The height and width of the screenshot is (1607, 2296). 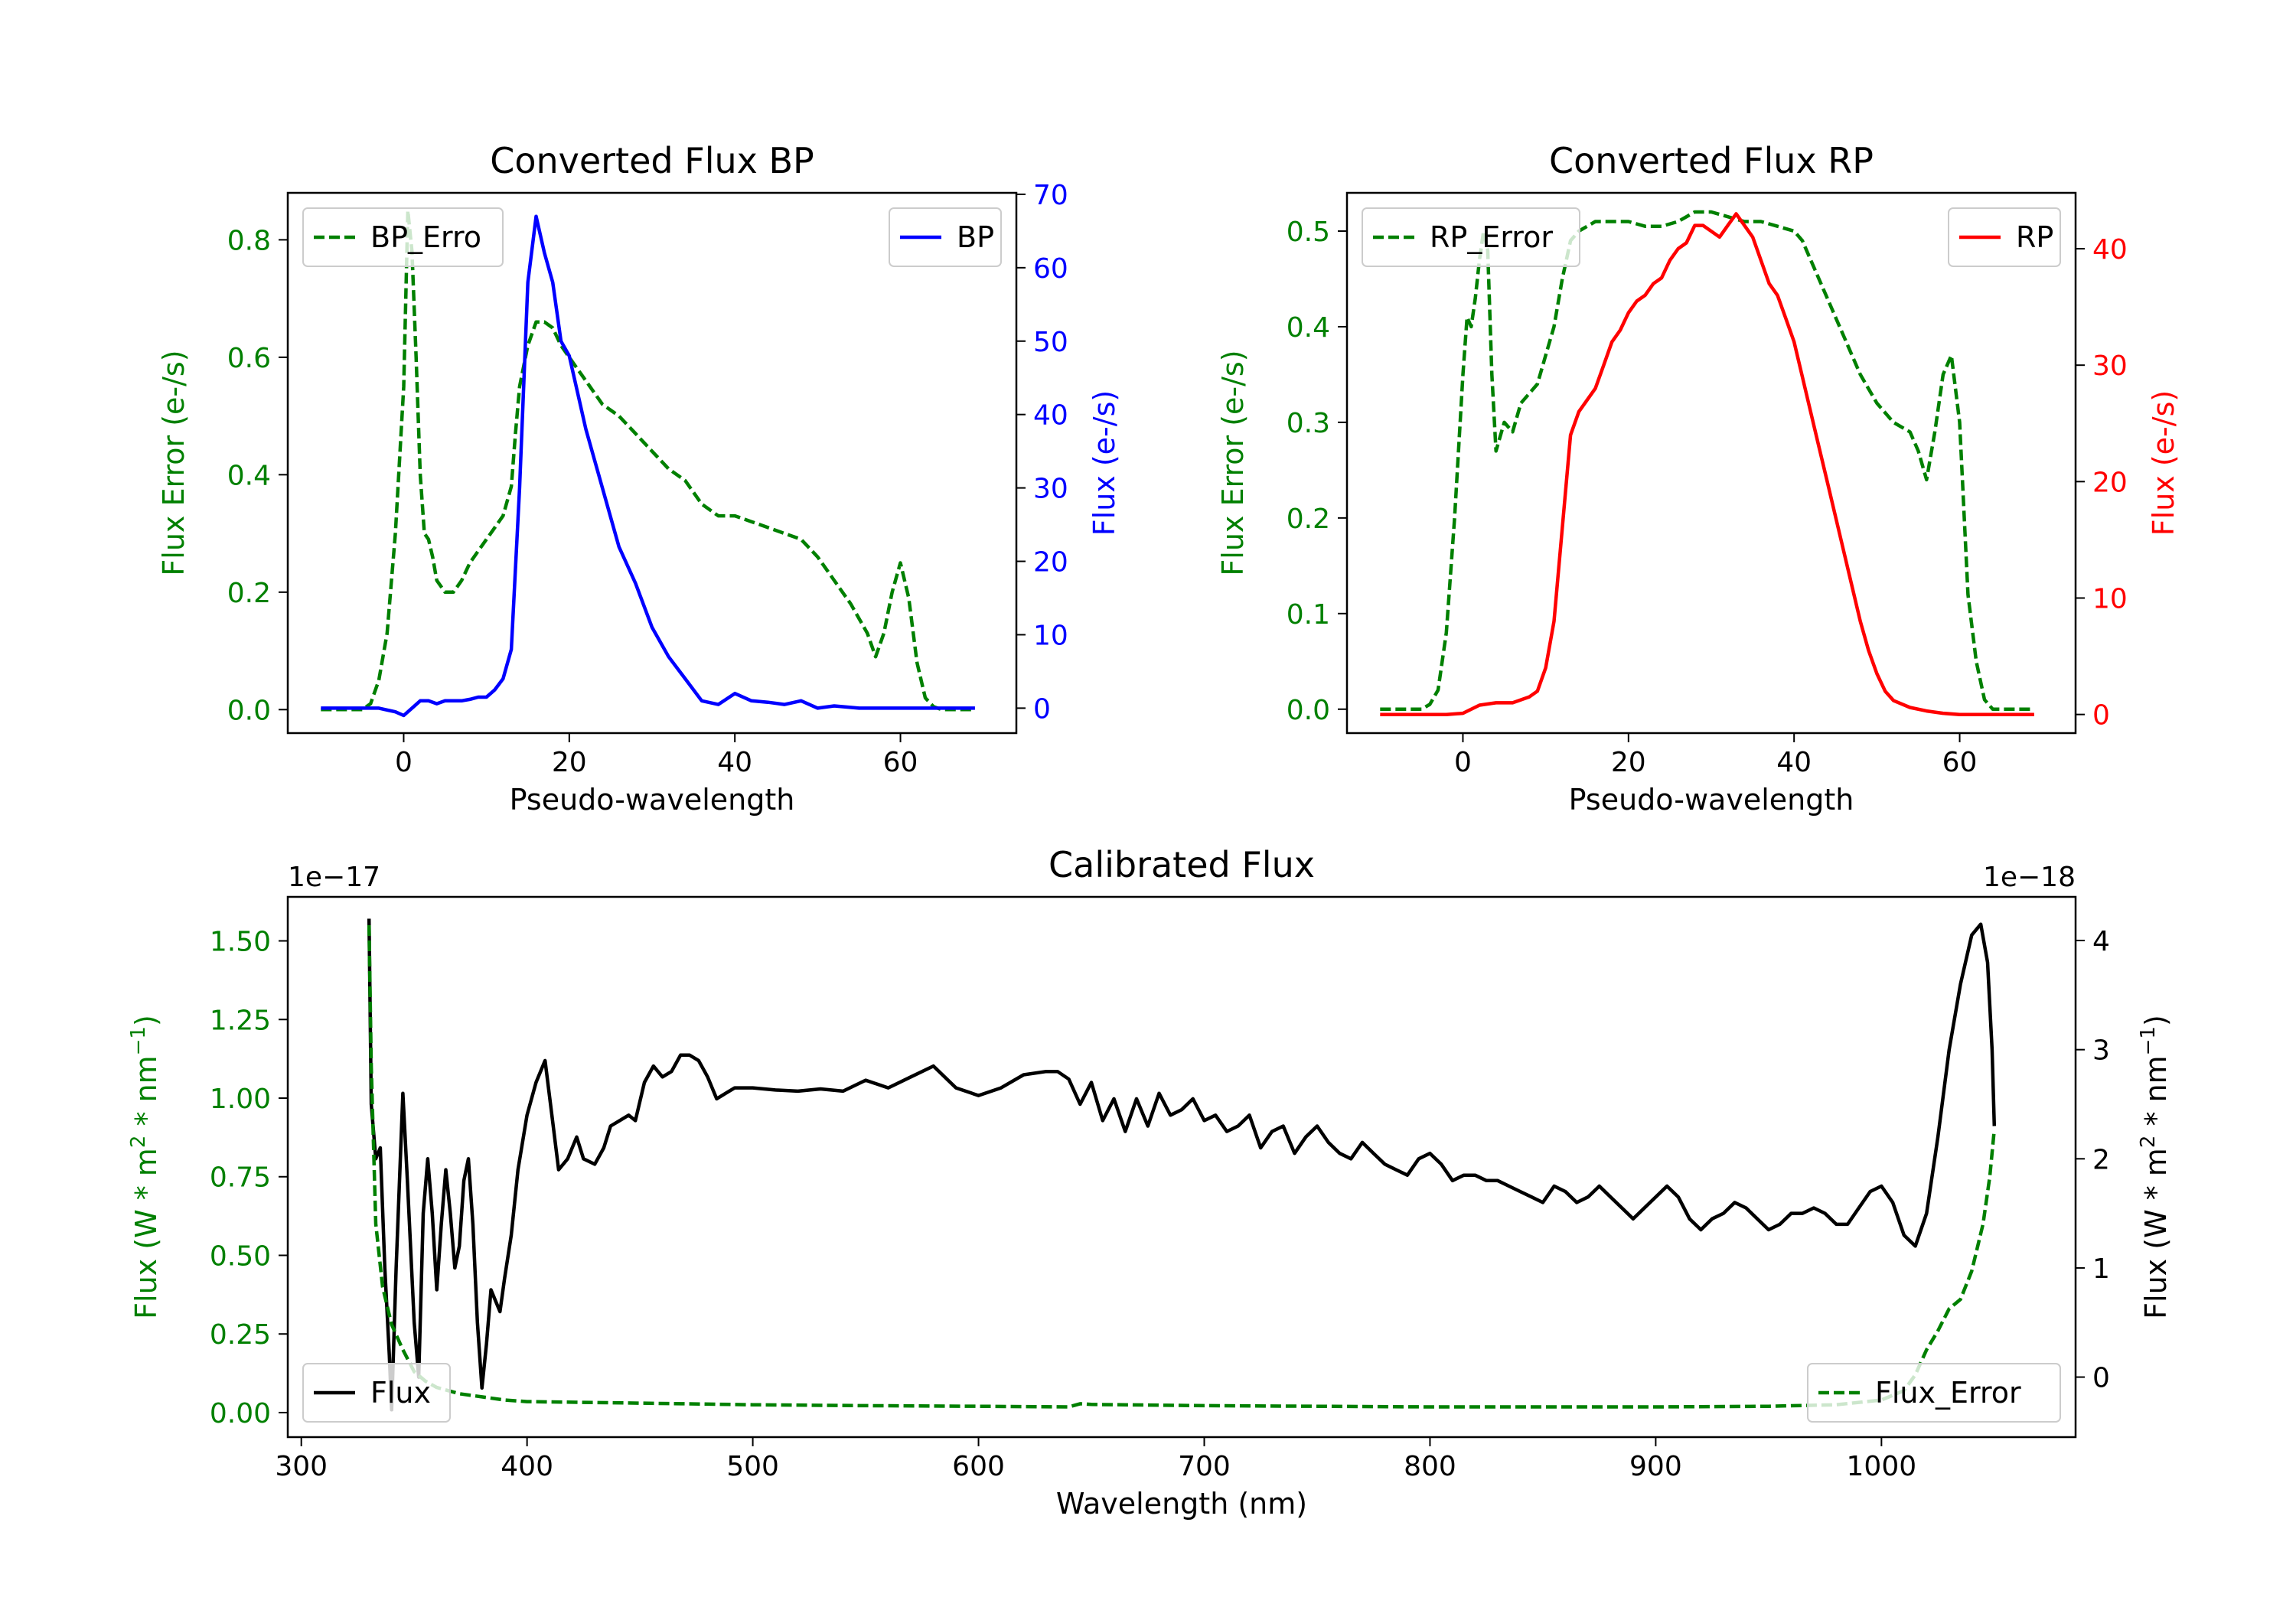 I want to click on x-tick-label: 600, so click(x=978, y=1466).